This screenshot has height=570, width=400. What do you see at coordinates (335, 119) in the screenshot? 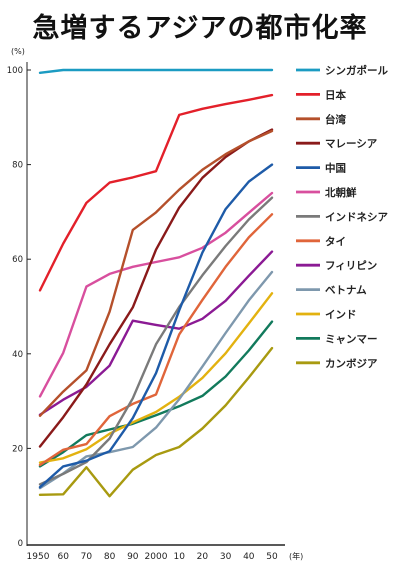
I see `legend-label: 台湾` at bounding box center [335, 119].